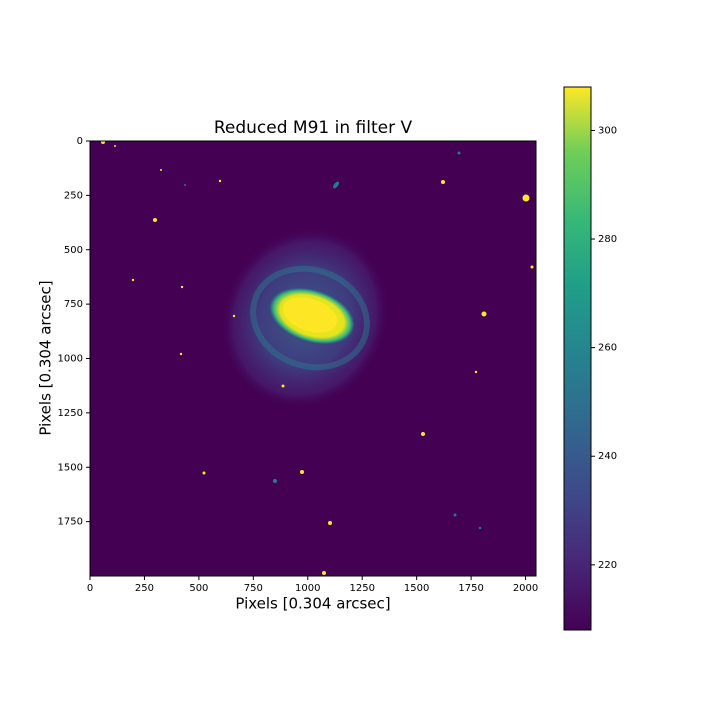 The width and height of the screenshot is (720, 720). What do you see at coordinates (470, 588) in the screenshot?
I see `x-tick-label: 1750` at bounding box center [470, 588].